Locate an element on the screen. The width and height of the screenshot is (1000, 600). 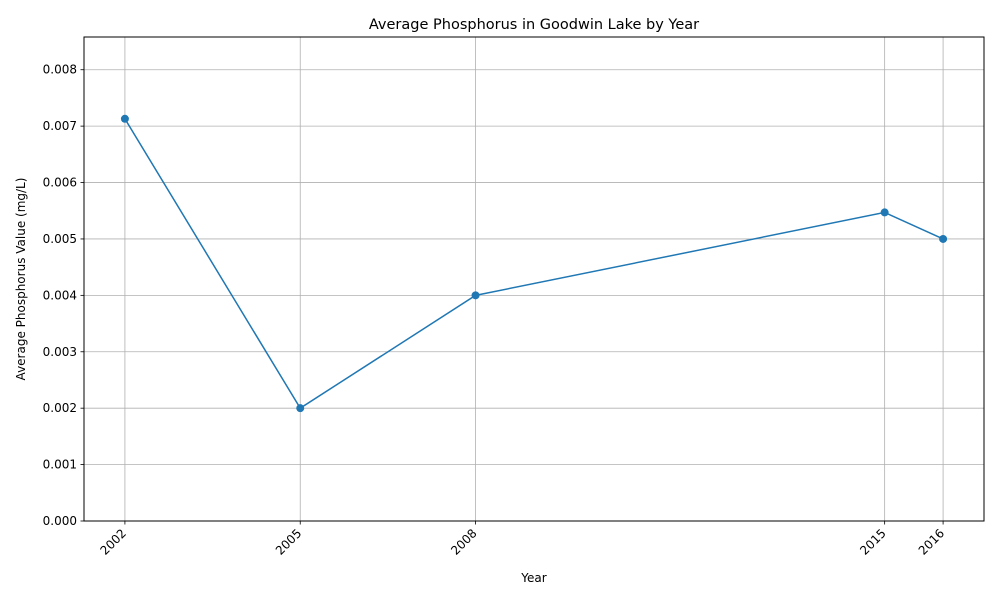
data-point-2005 is located at coordinates (300, 408).